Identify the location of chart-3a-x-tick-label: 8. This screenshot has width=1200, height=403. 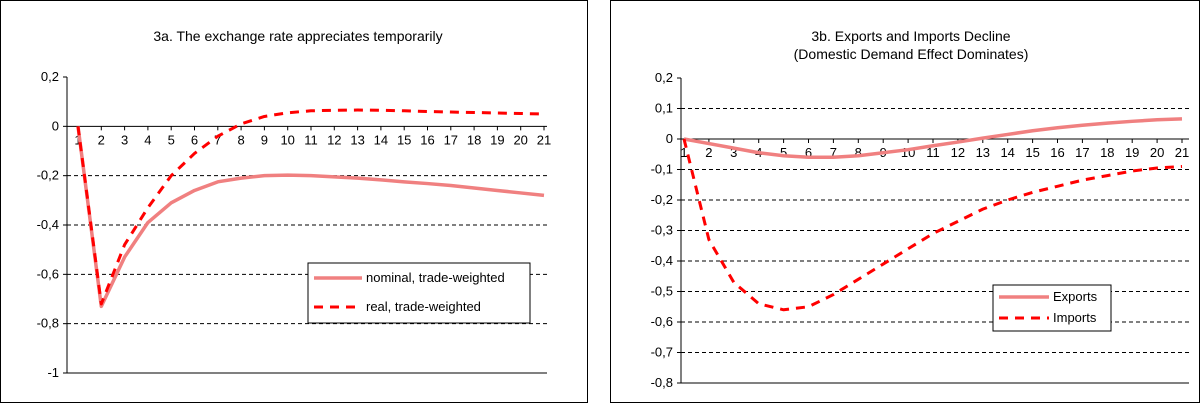
(240, 139).